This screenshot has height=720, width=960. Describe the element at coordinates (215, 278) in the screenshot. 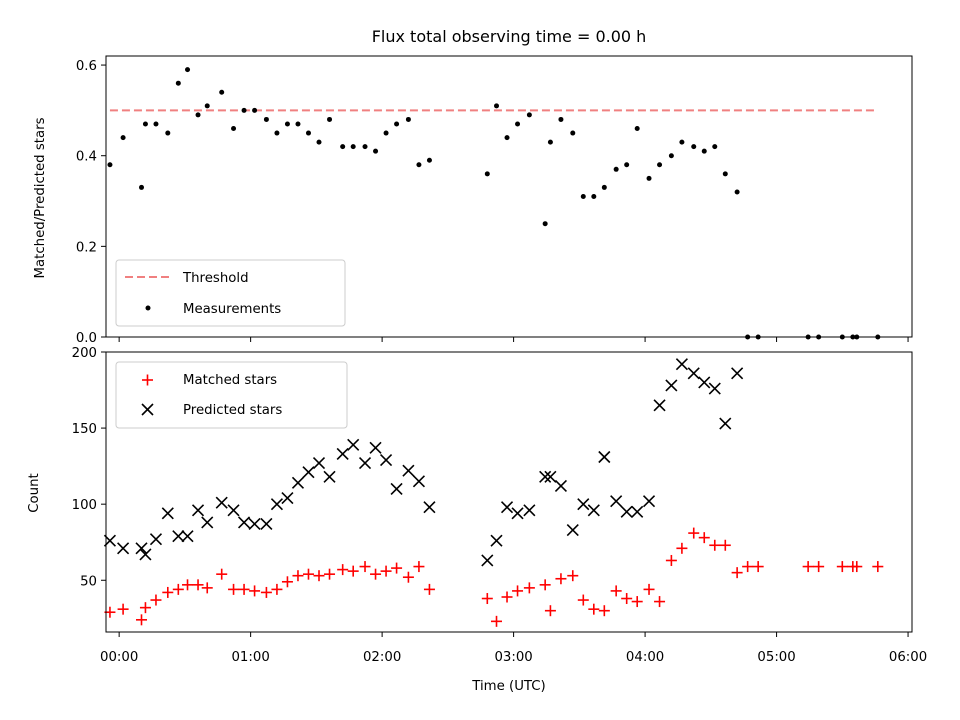

I see `legend-threshold-label: Threshold` at that location.